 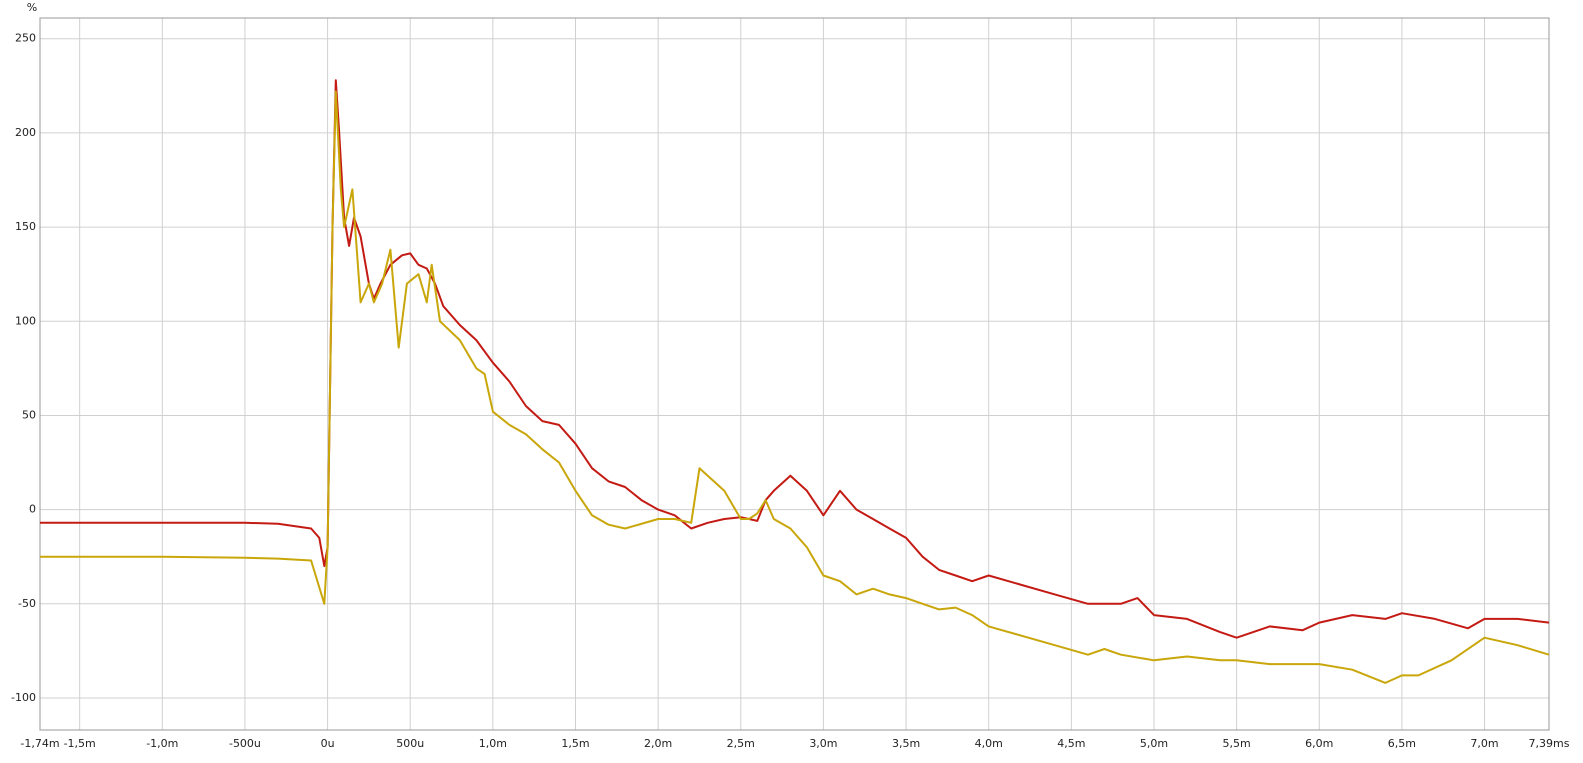 What do you see at coordinates (1154, 743) in the screenshot?
I see `x-tick-label: 5,0m` at bounding box center [1154, 743].